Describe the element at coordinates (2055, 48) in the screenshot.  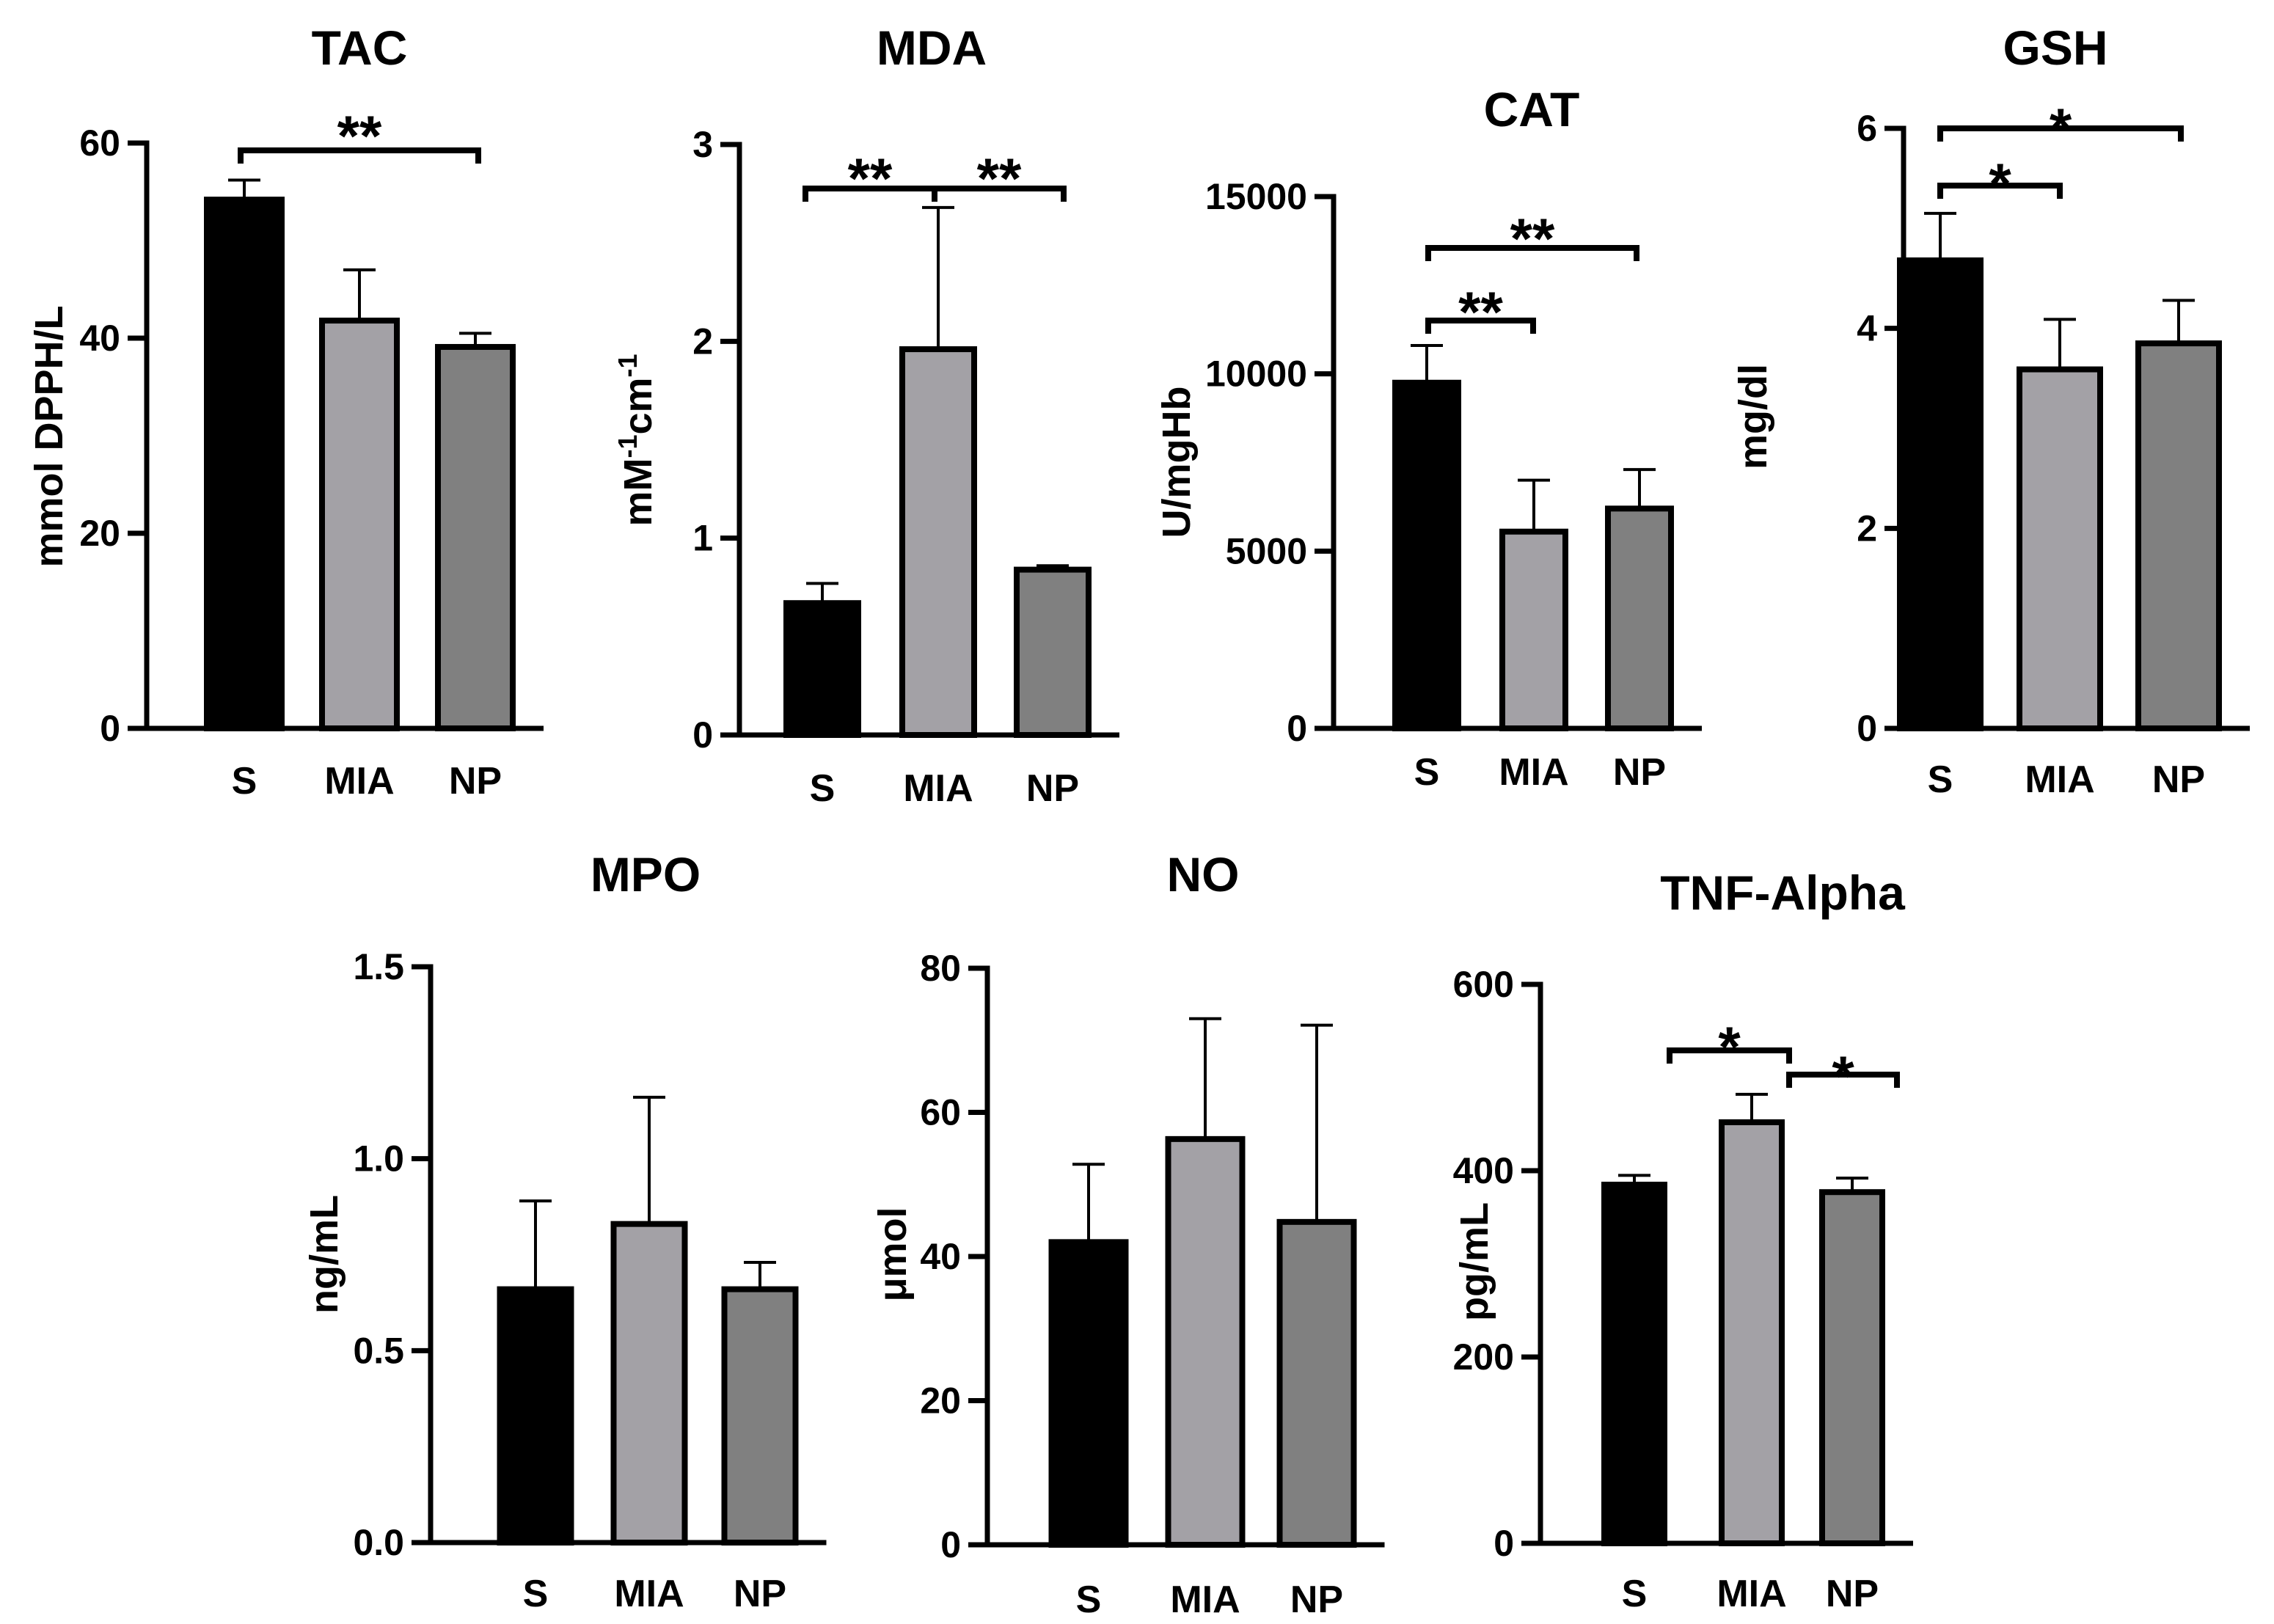
I see `chart-title: GSH` at that location.